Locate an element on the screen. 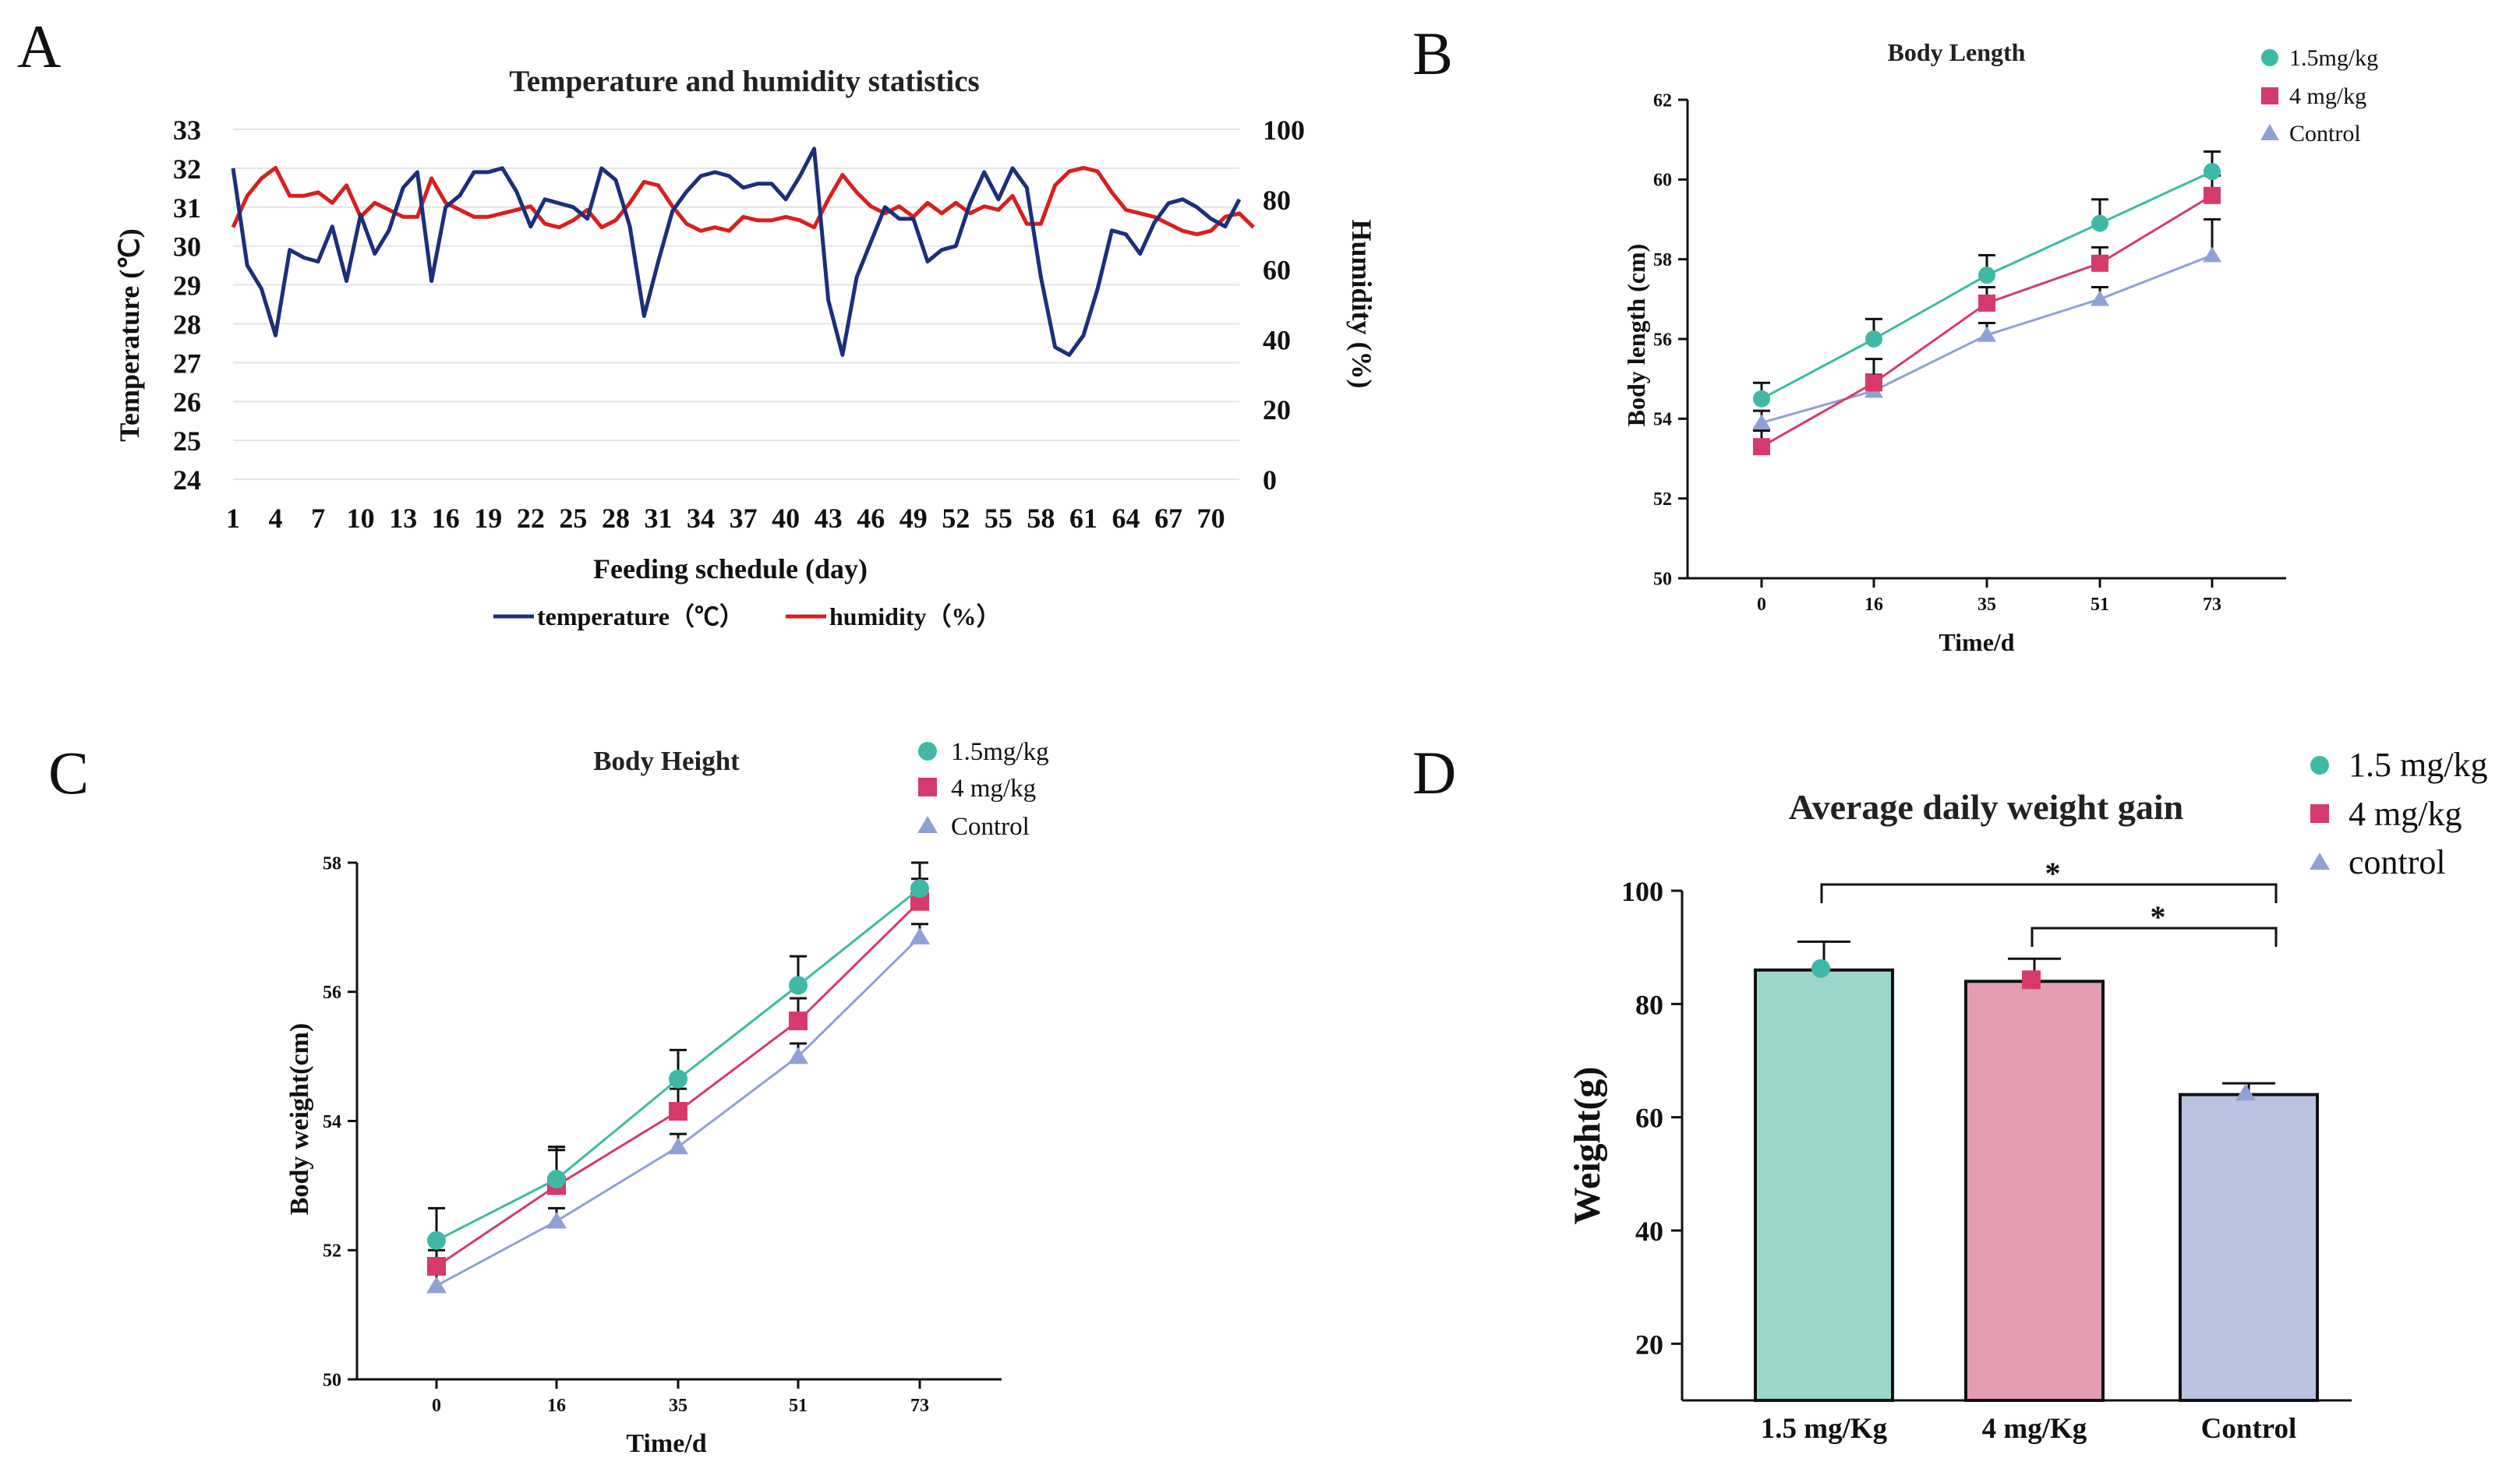 The height and width of the screenshot is (1483, 2520). legend-c-control-label: Control is located at coordinates (991, 827).